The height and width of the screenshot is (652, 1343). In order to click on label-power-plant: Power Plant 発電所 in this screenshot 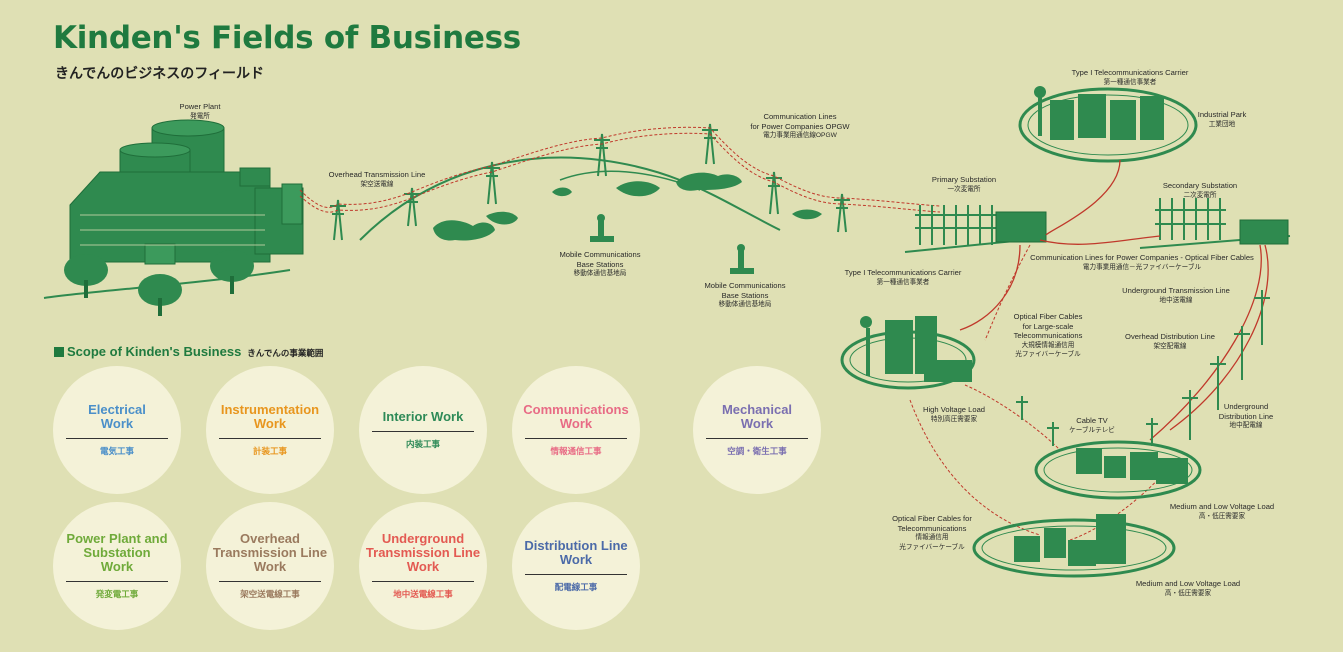, I will do `click(200, 111)`.